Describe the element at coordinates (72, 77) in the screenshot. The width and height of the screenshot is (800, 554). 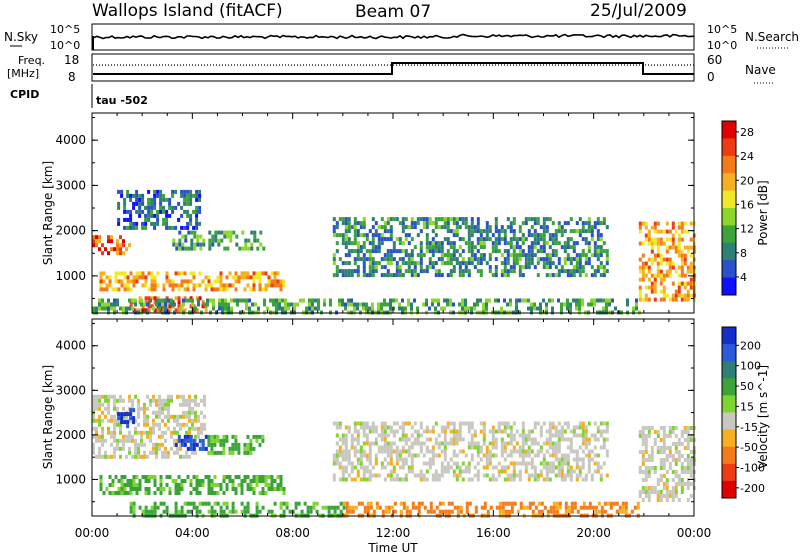
I see `freq-tick-bottom: 8` at that location.